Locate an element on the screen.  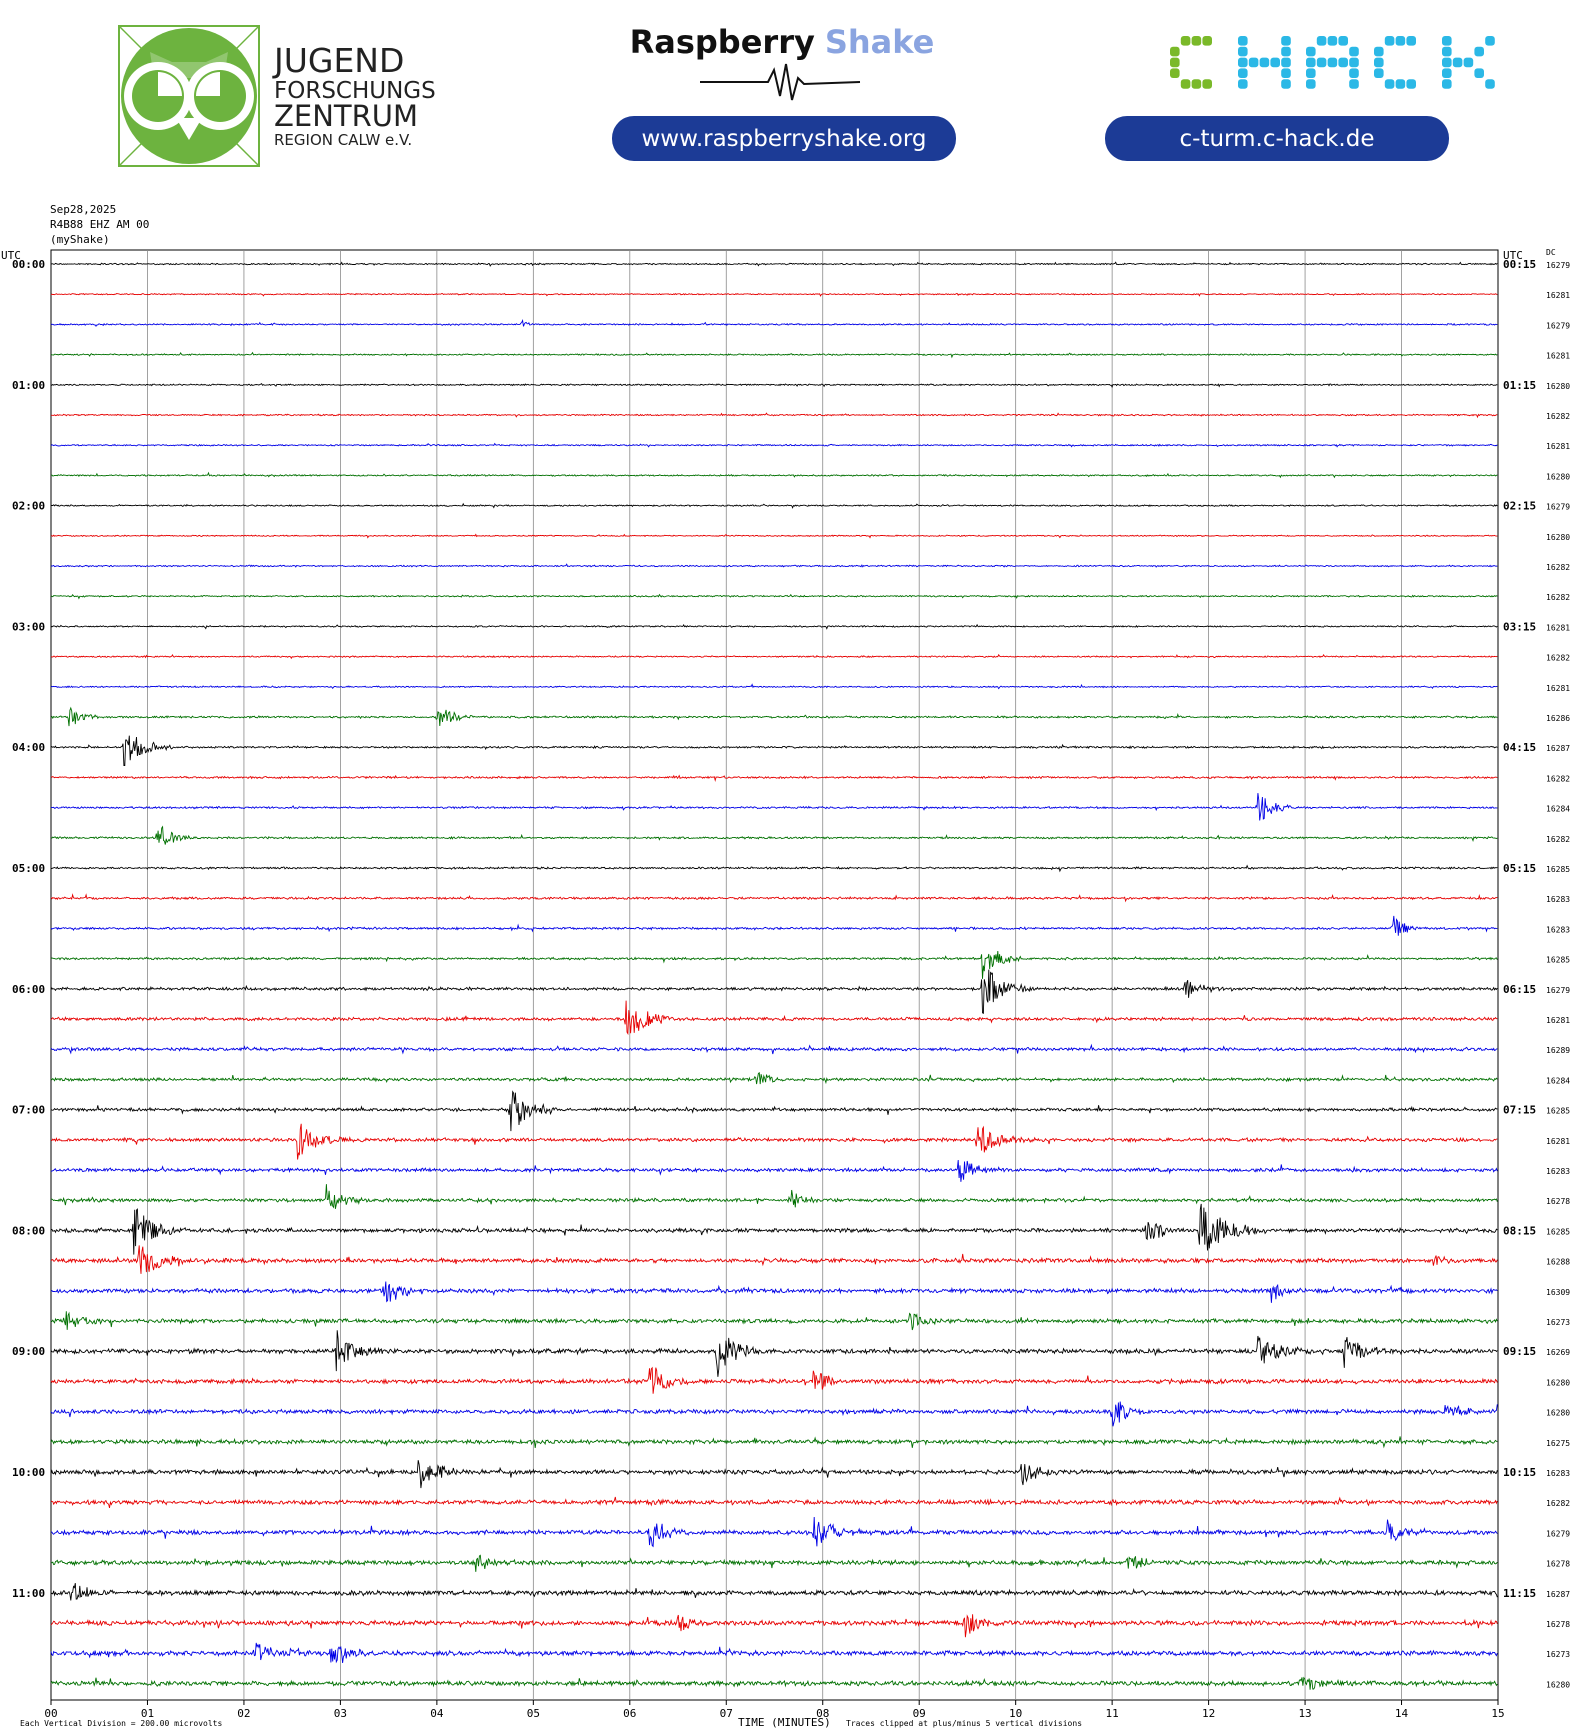
x-tick-label: 02 is located at coordinates (243, 1713).